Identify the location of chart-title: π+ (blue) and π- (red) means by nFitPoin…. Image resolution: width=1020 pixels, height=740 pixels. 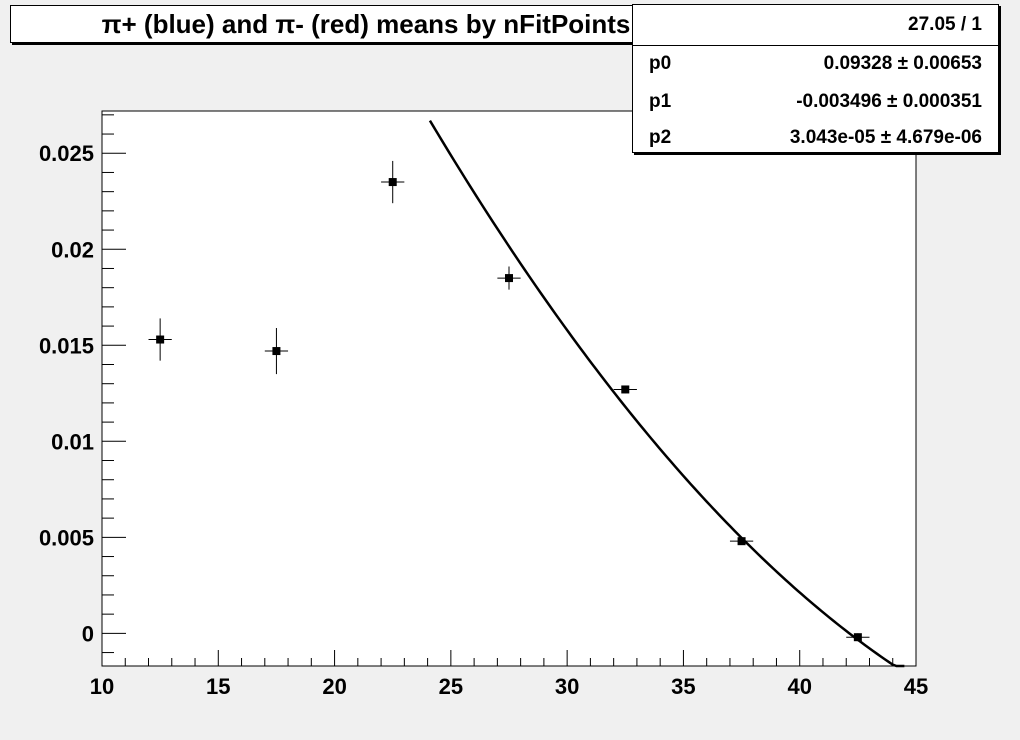
(366, 24).